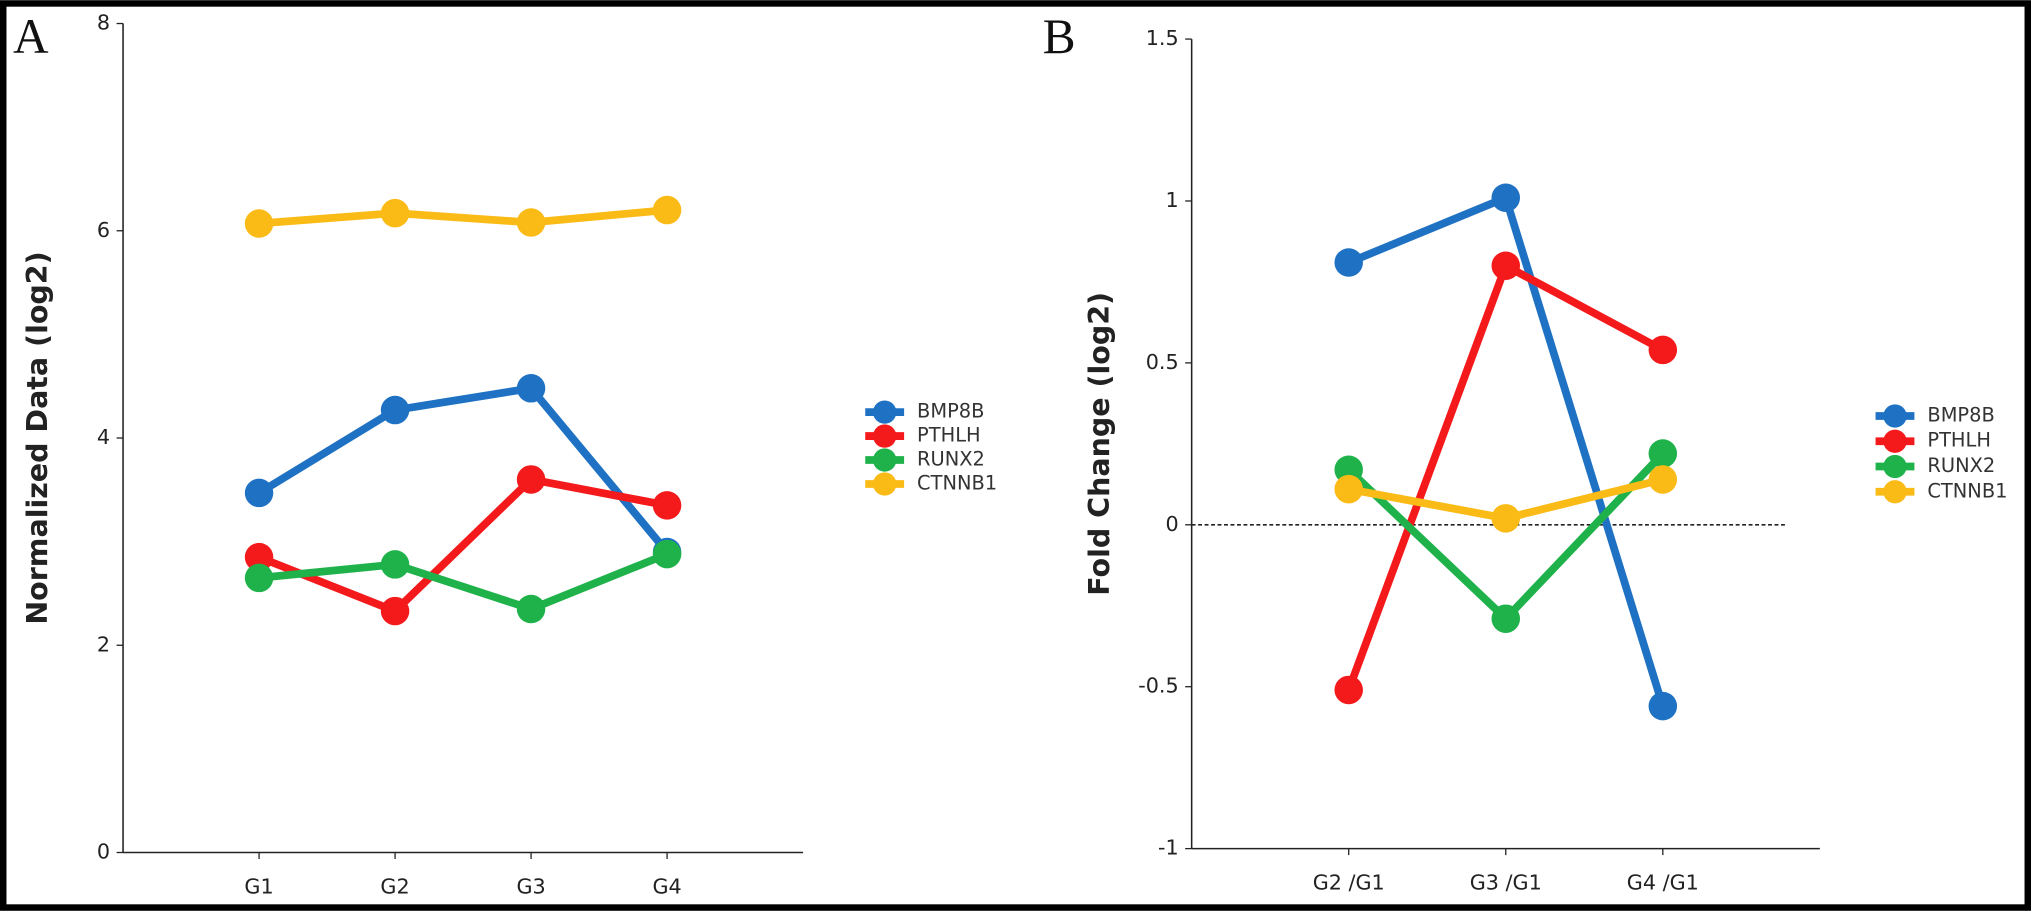  Describe the element at coordinates (103, 437) in the screenshot. I see `y-tick-label: 4` at that location.